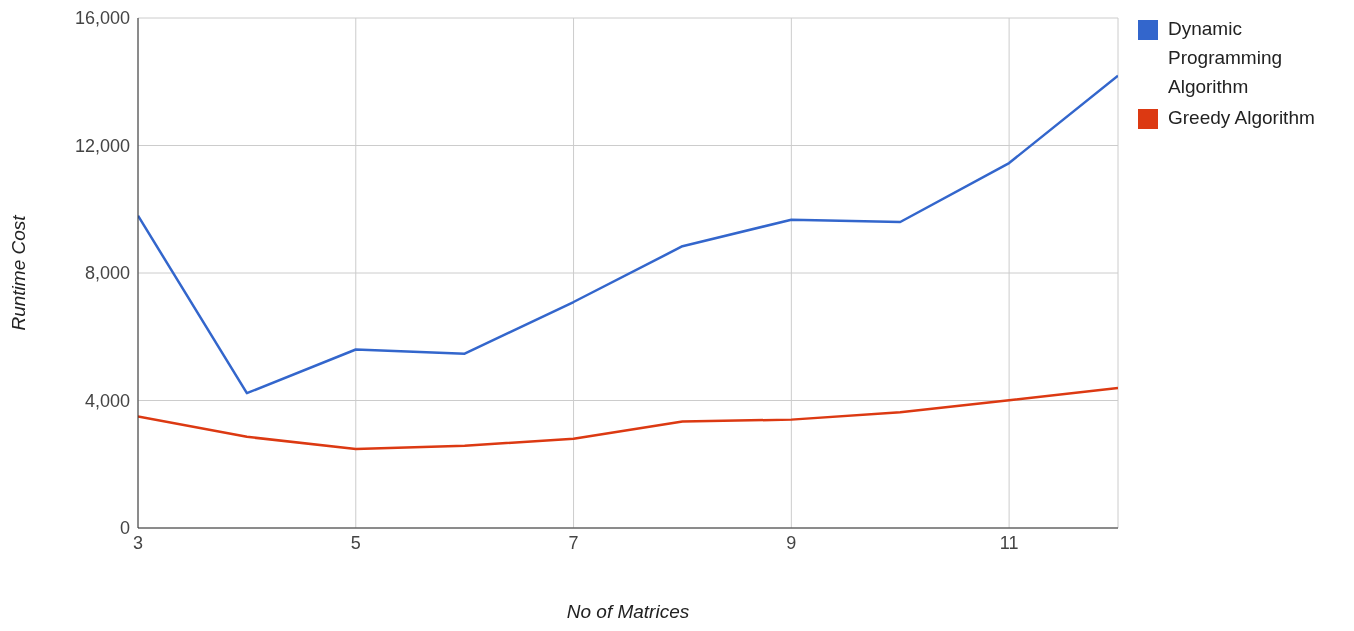 This screenshot has height=631, width=1354. I want to click on x-tick-label: 5, so click(355, 542).